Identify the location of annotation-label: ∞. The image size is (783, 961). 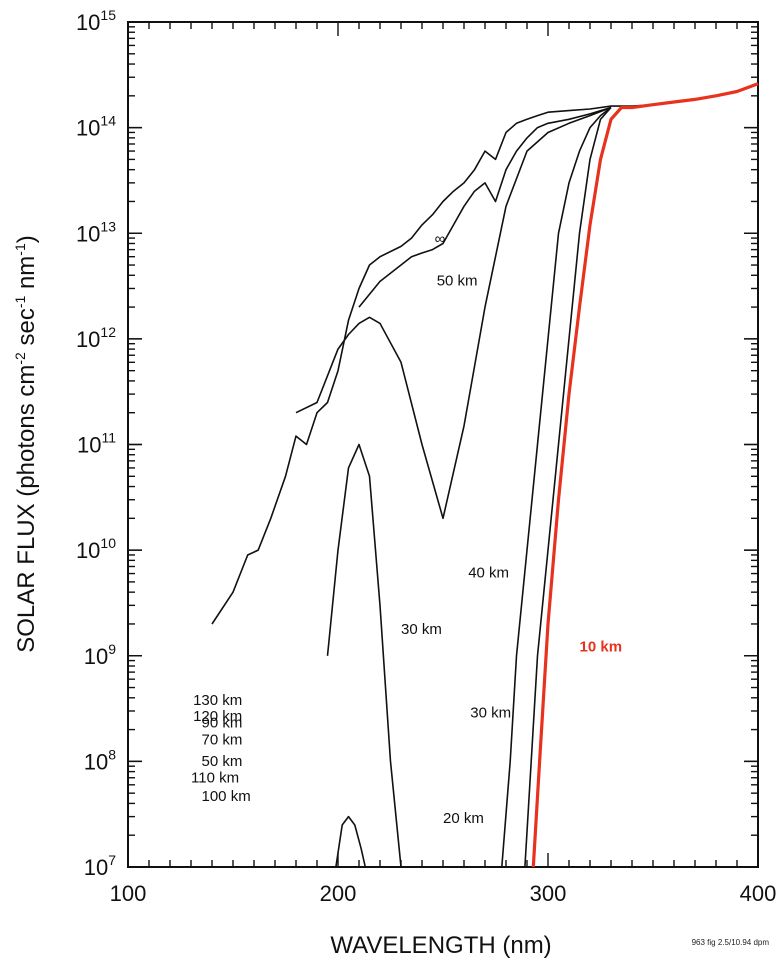
(440, 238).